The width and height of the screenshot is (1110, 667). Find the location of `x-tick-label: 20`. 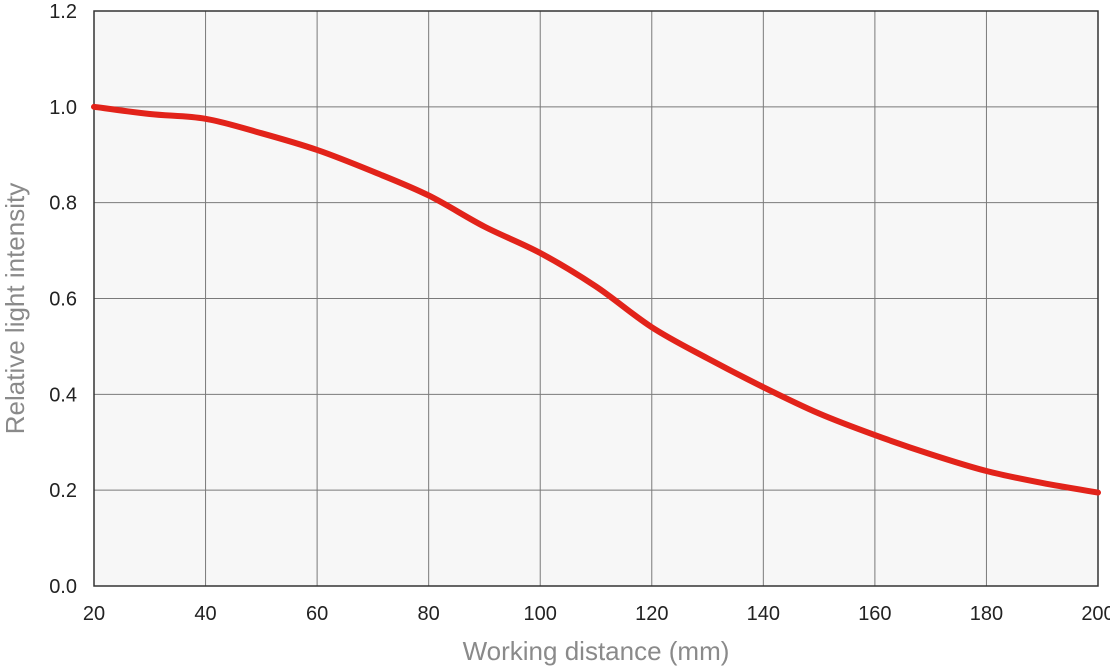

x-tick-label: 20 is located at coordinates (94, 614).